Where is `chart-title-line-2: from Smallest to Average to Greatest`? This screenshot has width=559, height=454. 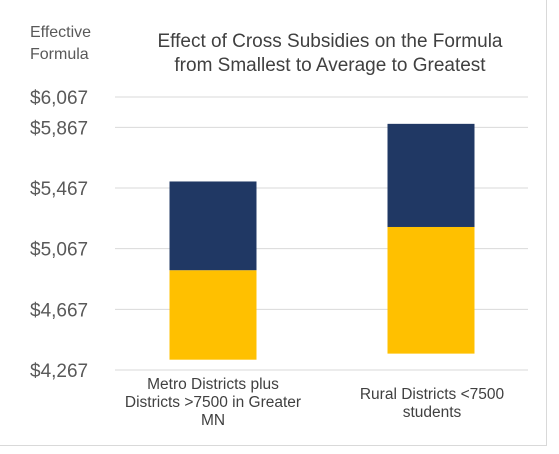 chart-title-line-2: from Smallest to Average to Greatest is located at coordinates (330, 65).